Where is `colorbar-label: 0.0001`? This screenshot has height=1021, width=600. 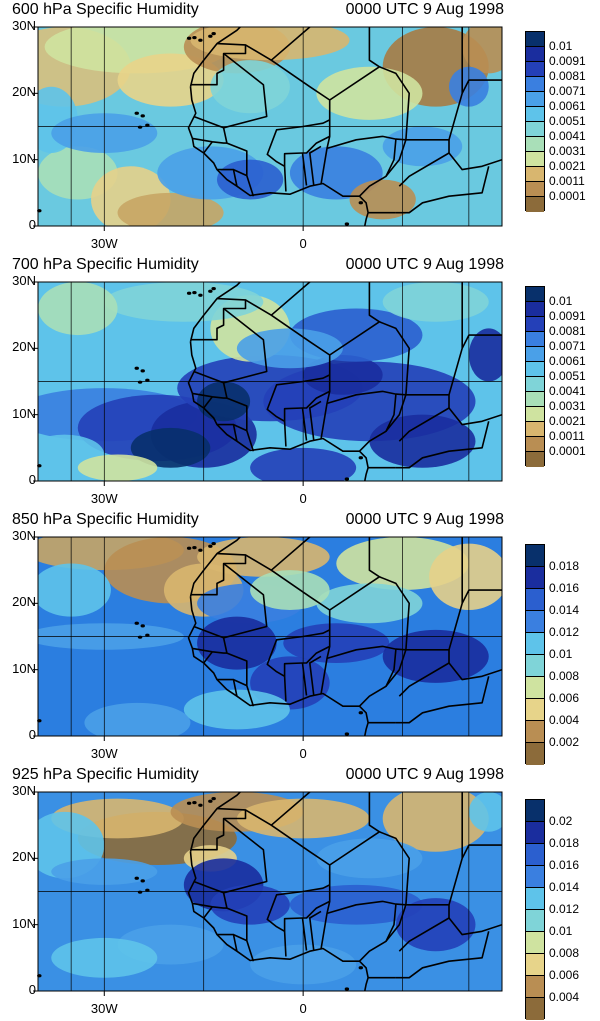 colorbar-label: 0.0001 is located at coordinates (567, 196).